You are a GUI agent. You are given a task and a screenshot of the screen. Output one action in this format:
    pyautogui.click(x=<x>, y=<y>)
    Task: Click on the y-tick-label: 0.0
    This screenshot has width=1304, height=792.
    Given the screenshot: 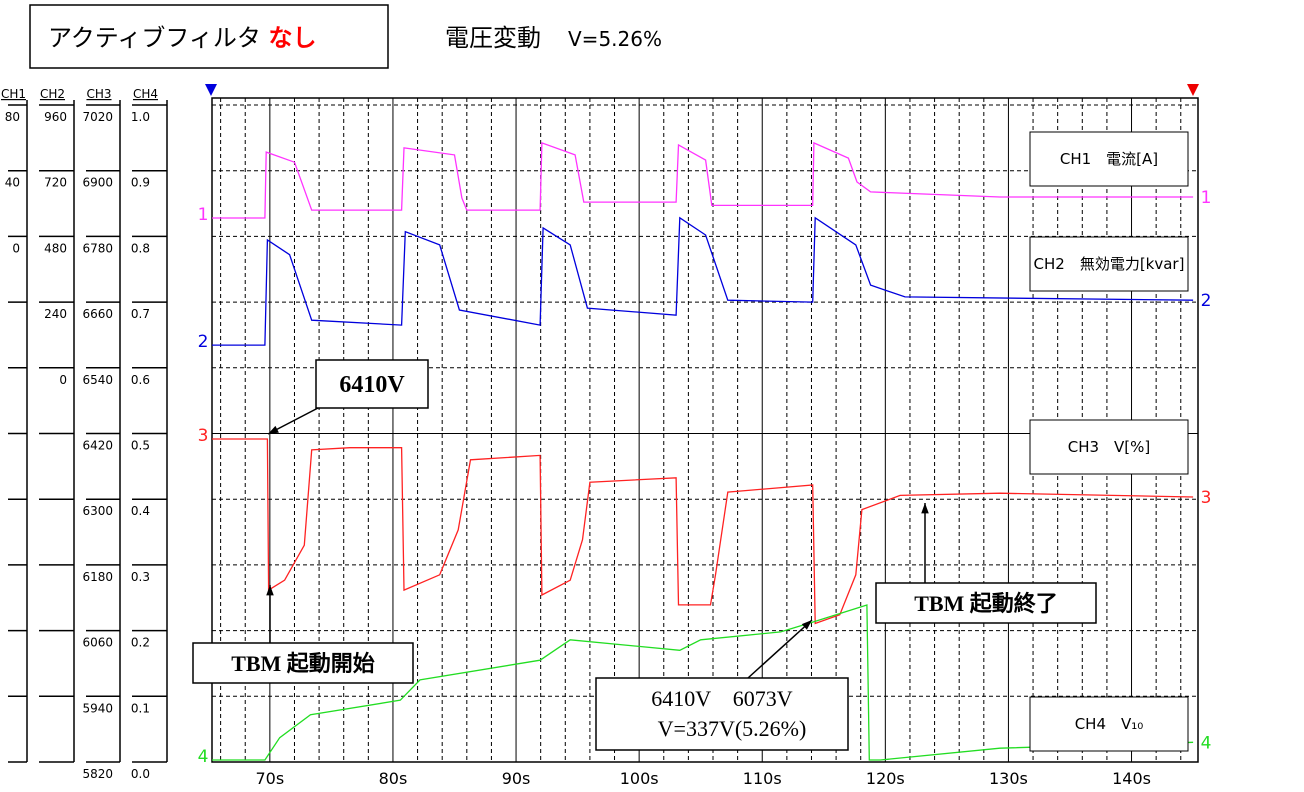 What is the action you would take?
    pyautogui.click(x=140, y=774)
    